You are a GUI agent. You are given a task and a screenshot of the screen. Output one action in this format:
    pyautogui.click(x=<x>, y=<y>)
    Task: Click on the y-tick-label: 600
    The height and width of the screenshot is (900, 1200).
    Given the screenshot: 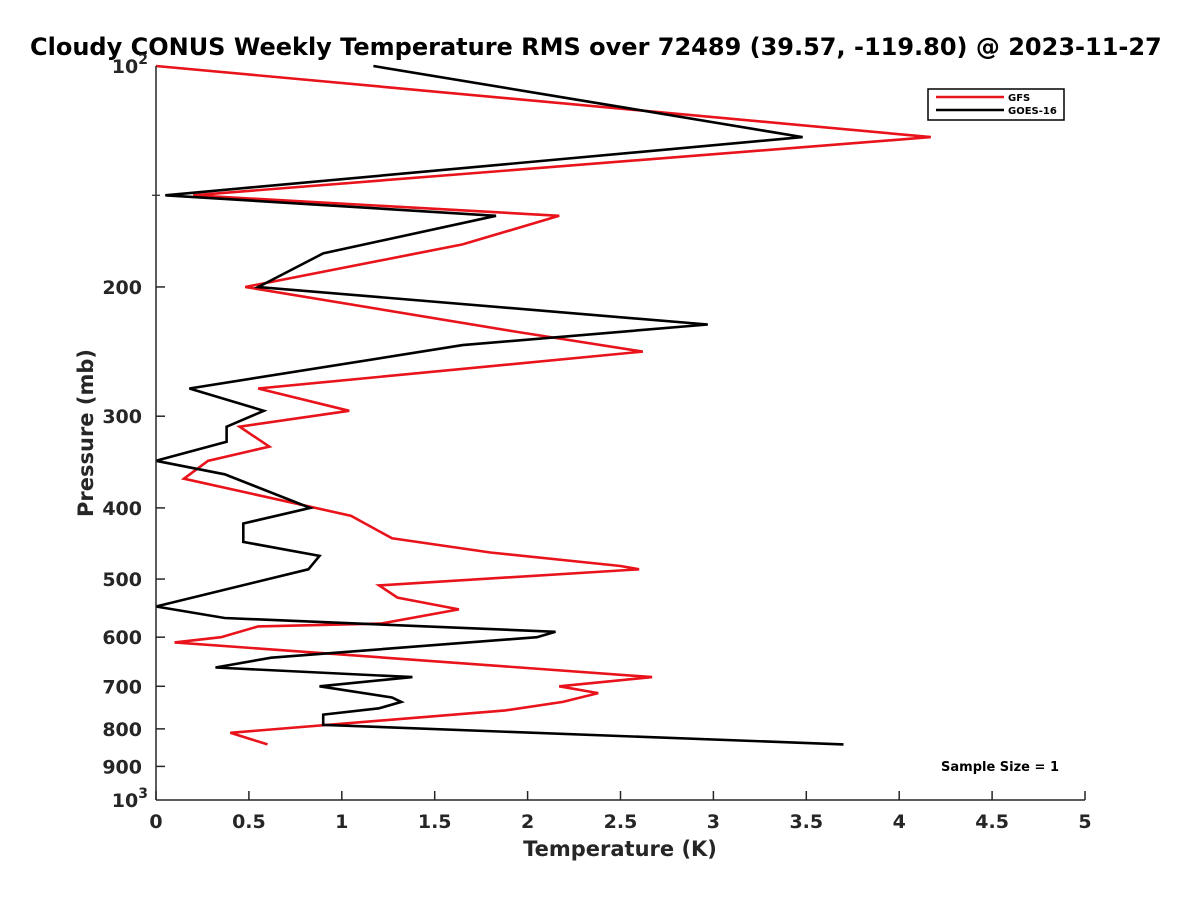 What is the action you would take?
    pyautogui.click(x=122, y=638)
    